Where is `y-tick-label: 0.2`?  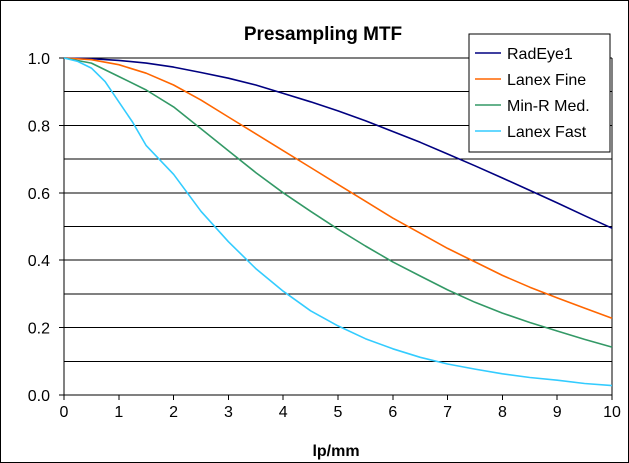
y-tick-label: 0.2 is located at coordinates (39, 329).